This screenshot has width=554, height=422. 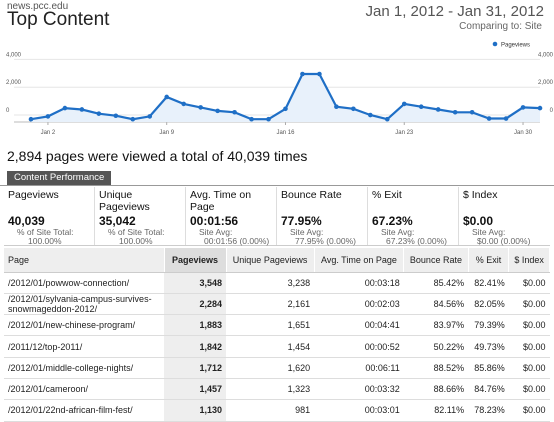 I want to click on avg-time-value: 00:02:03, so click(x=359, y=304).